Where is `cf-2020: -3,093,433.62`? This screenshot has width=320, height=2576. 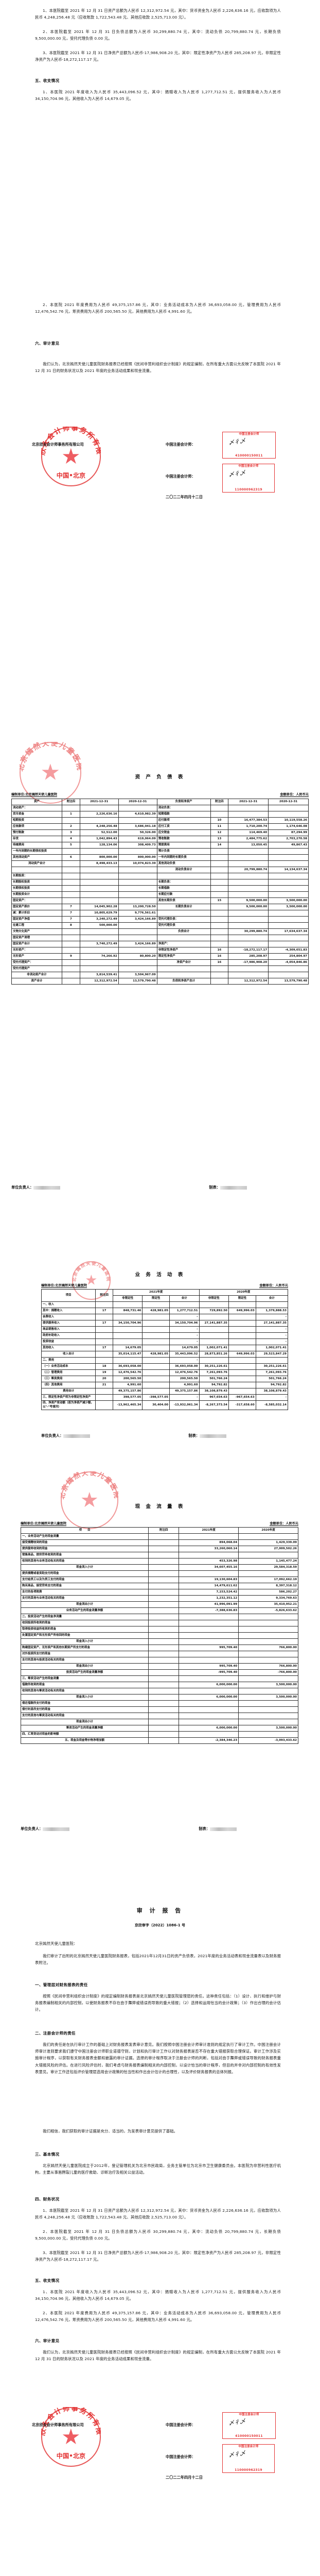 cf-2020: -3,093,433.62 is located at coordinates (268, 1740).